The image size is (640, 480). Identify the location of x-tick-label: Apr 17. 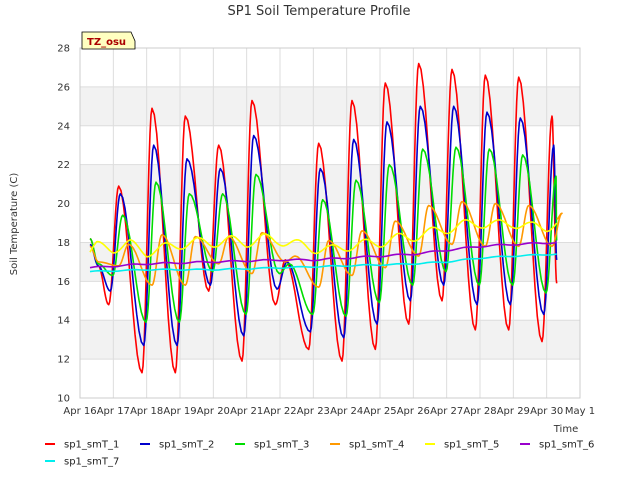
(113, 411).